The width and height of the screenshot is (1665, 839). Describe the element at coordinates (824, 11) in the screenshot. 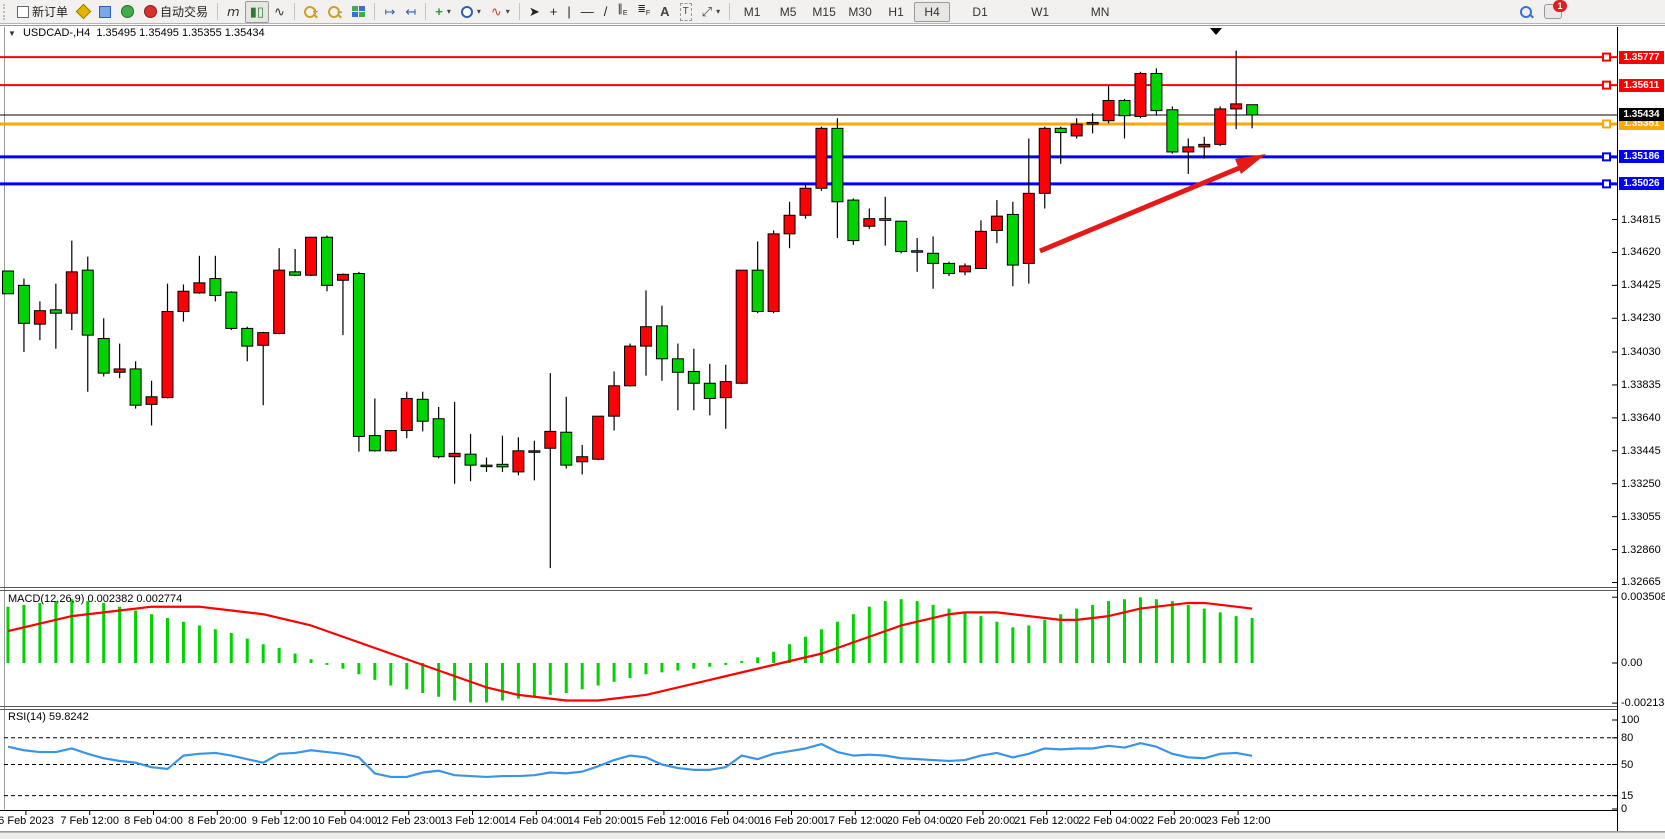

I see `timeframe-M15: M15` at that location.